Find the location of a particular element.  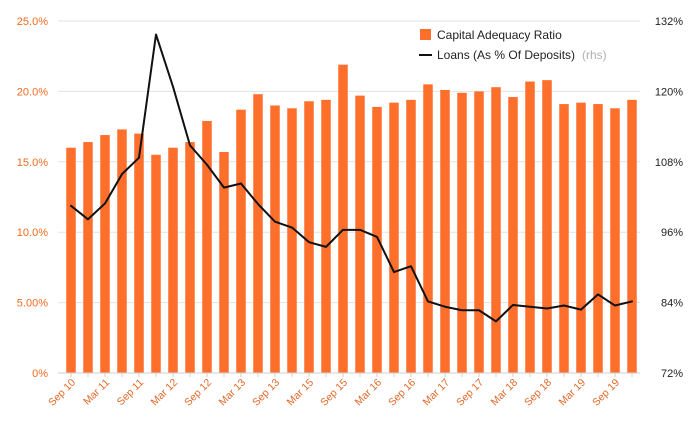

legend-swatch-bar is located at coordinates (425, 34).